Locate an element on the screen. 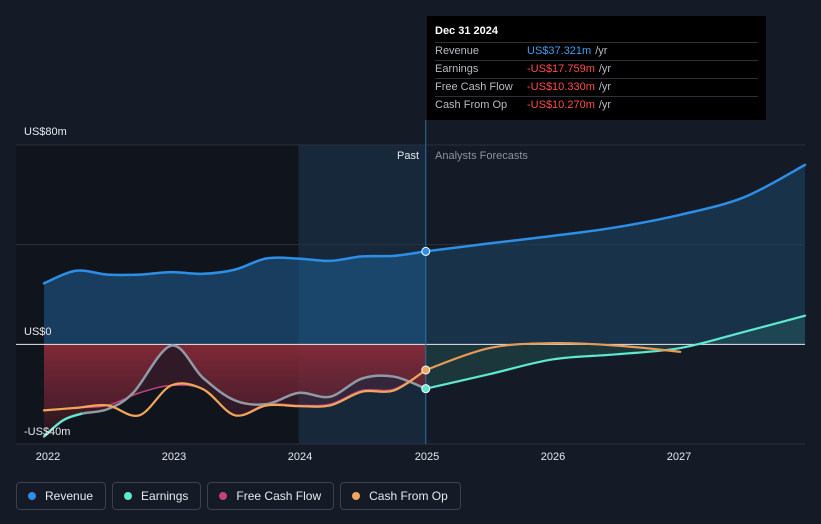 This screenshot has height=524, width=821. earnings-loss-area is located at coordinates (234, 390).